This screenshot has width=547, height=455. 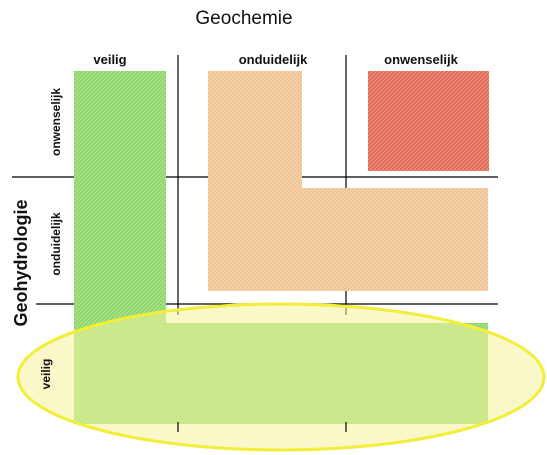 I want to click on column-label-onwenselijk: onwenselijk, so click(x=421, y=59).